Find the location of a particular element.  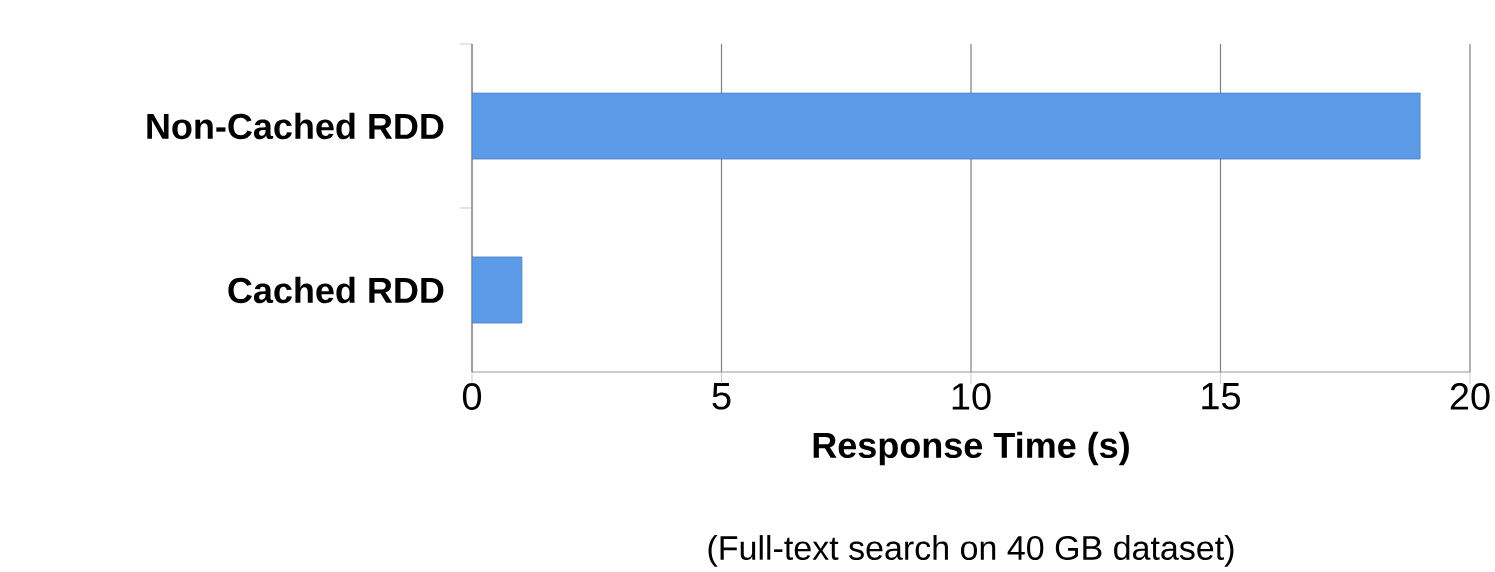

x-tick-label: 0 is located at coordinates (472, 396).